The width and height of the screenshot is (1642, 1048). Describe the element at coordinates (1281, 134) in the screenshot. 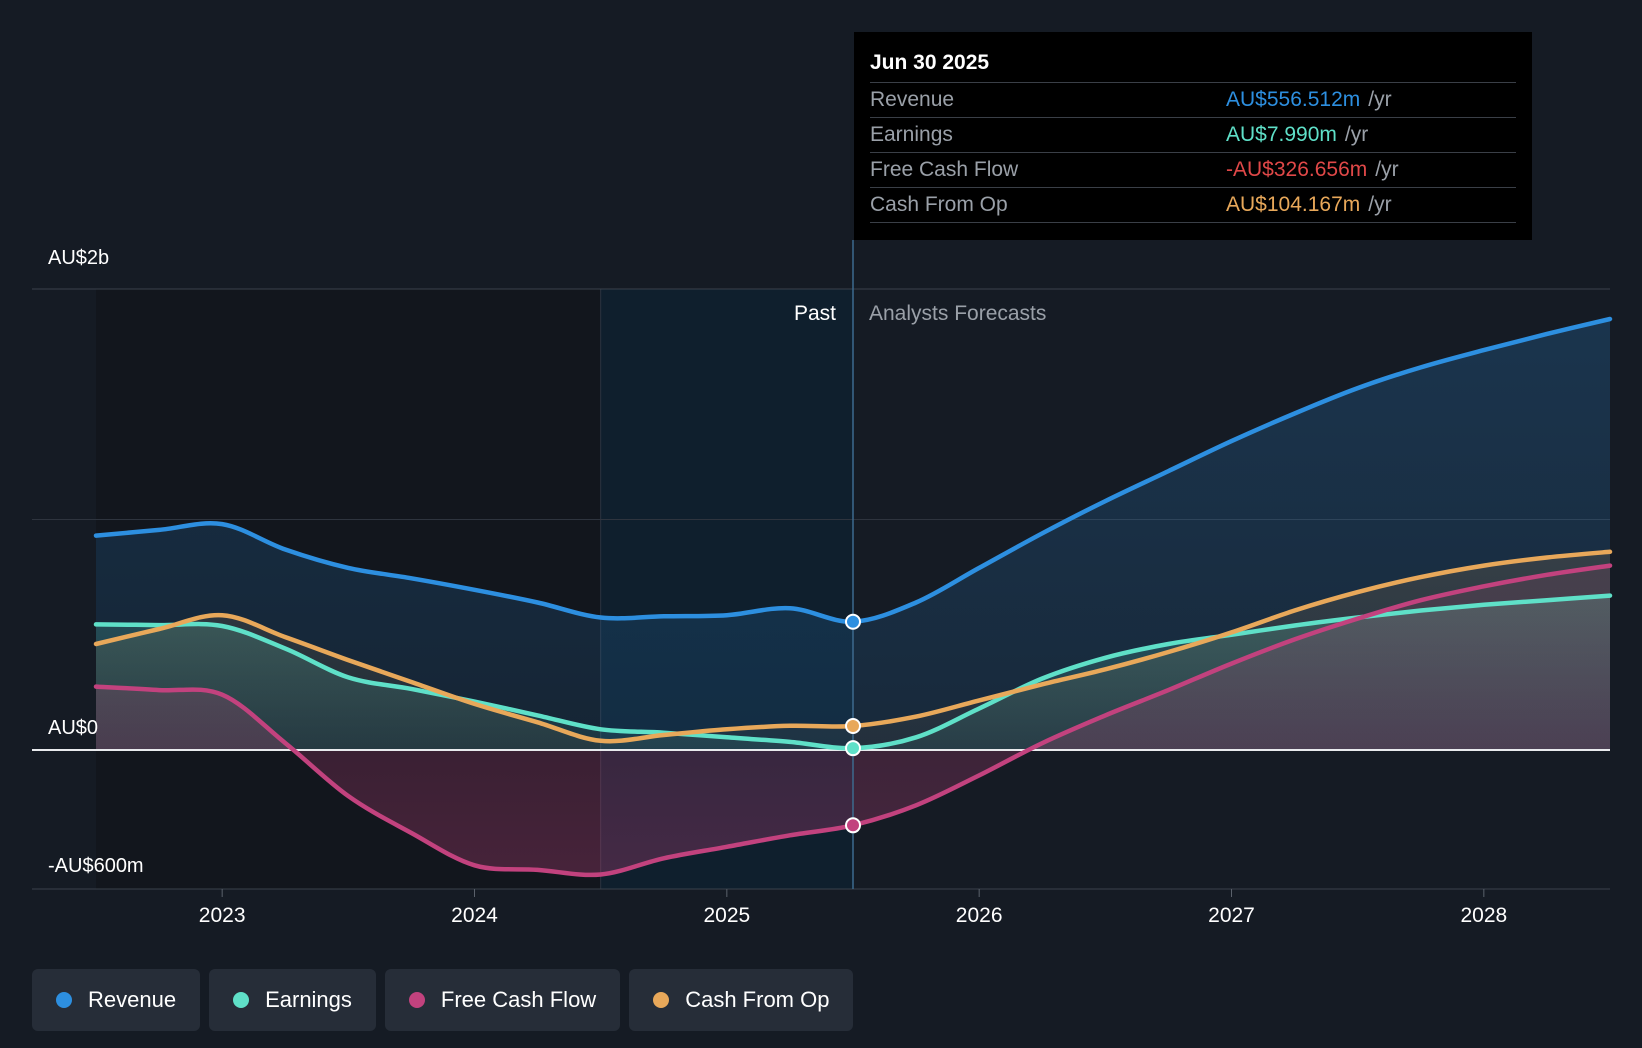

I see `tooltip-value: AU$7.990m` at that location.